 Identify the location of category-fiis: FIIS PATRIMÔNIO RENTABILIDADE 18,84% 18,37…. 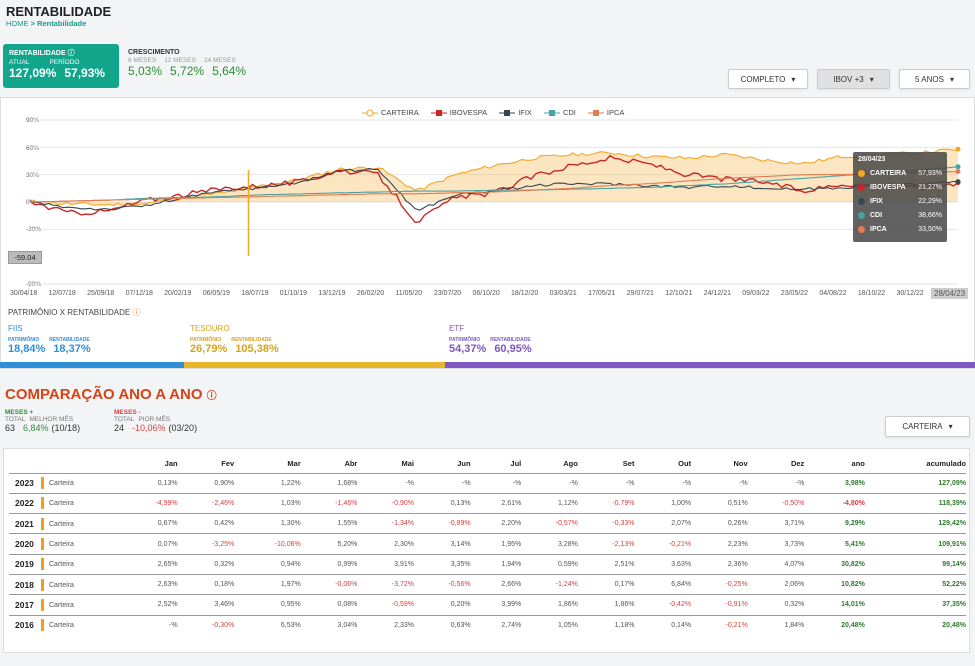
(49, 339).